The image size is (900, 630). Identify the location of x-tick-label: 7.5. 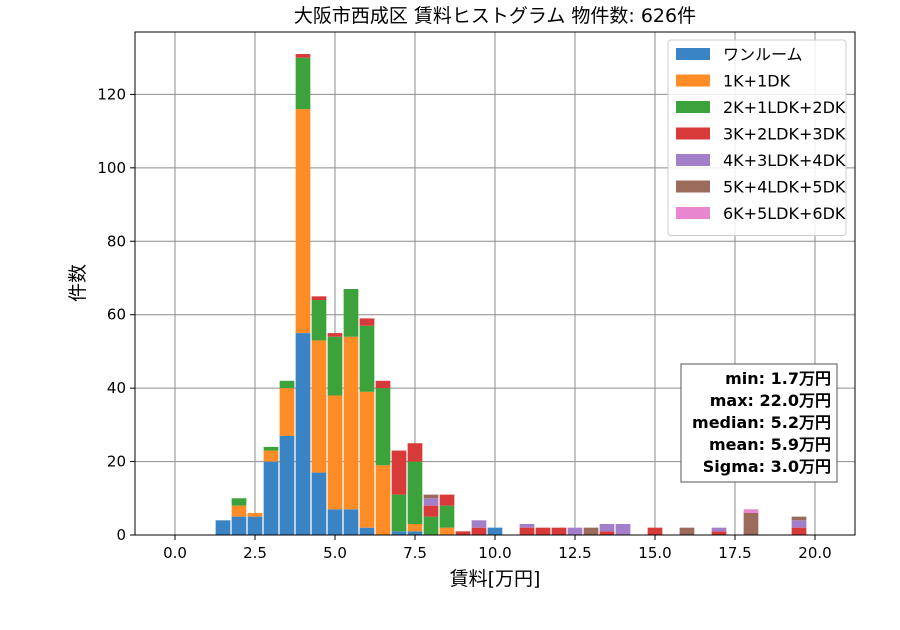
(415, 553).